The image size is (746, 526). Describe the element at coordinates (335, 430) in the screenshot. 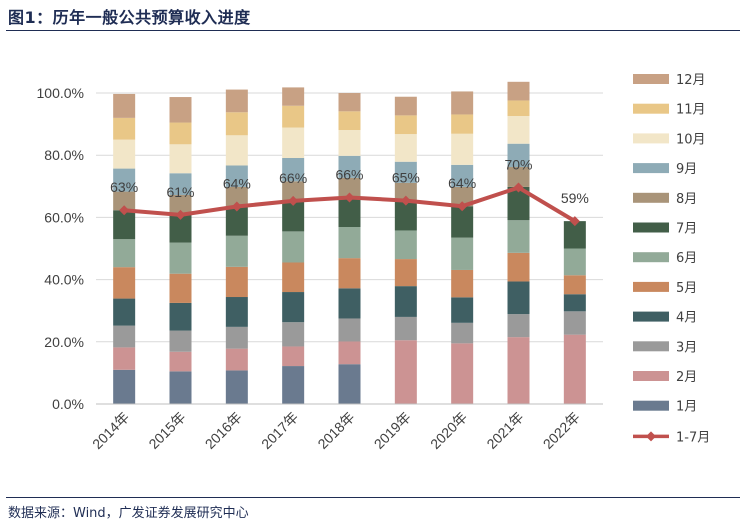

I see `x-tick-label: 2018年` at that location.